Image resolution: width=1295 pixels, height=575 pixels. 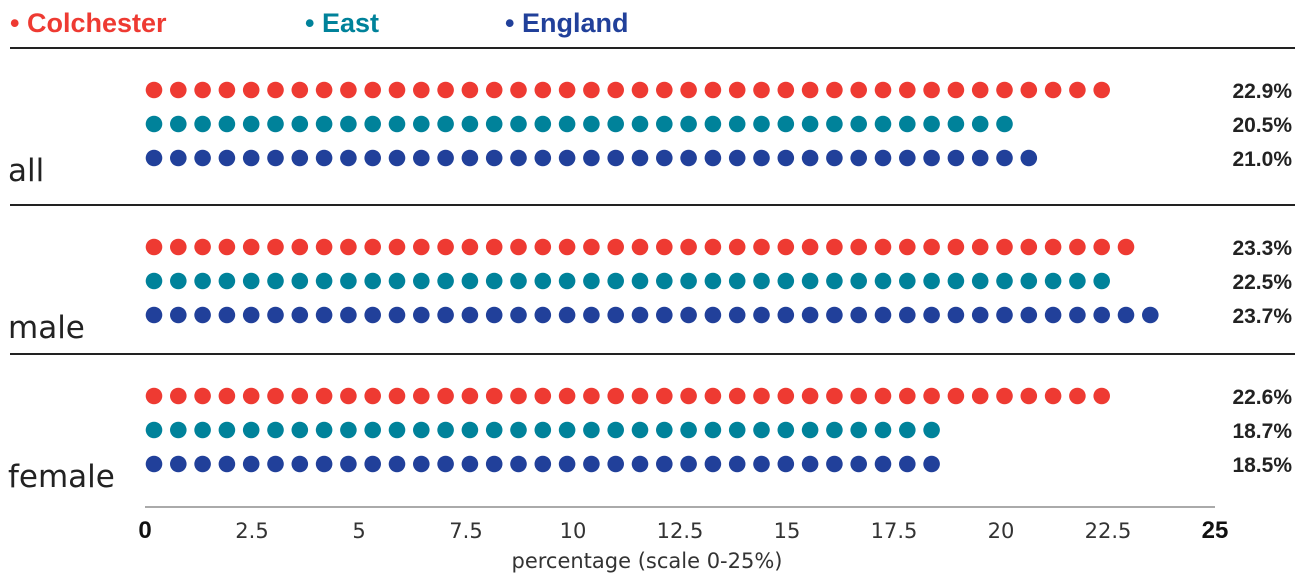 What do you see at coordinates (579, 124) in the screenshot?
I see `dot-row-east-all` at bounding box center [579, 124].